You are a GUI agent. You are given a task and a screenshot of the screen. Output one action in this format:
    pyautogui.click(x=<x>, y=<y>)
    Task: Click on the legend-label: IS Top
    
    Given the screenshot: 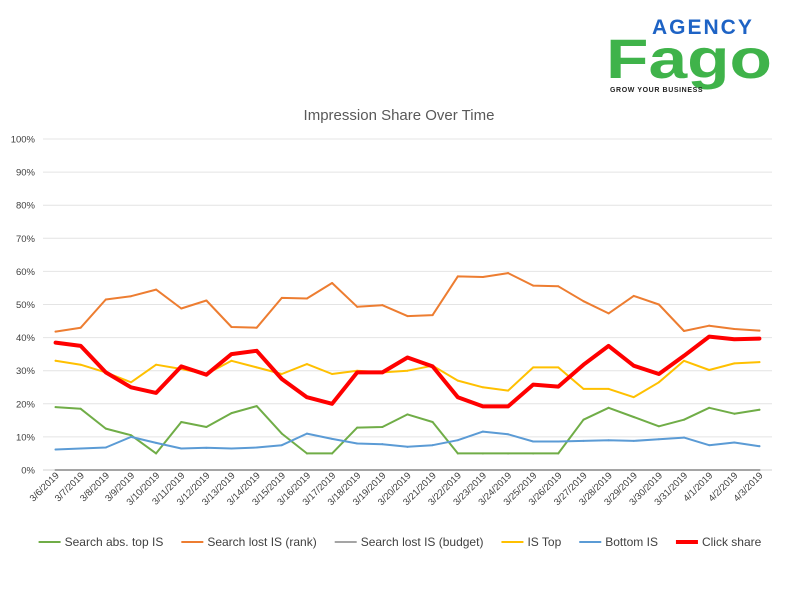 What is the action you would take?
    pyautogui.click(x=544, y=542)
    